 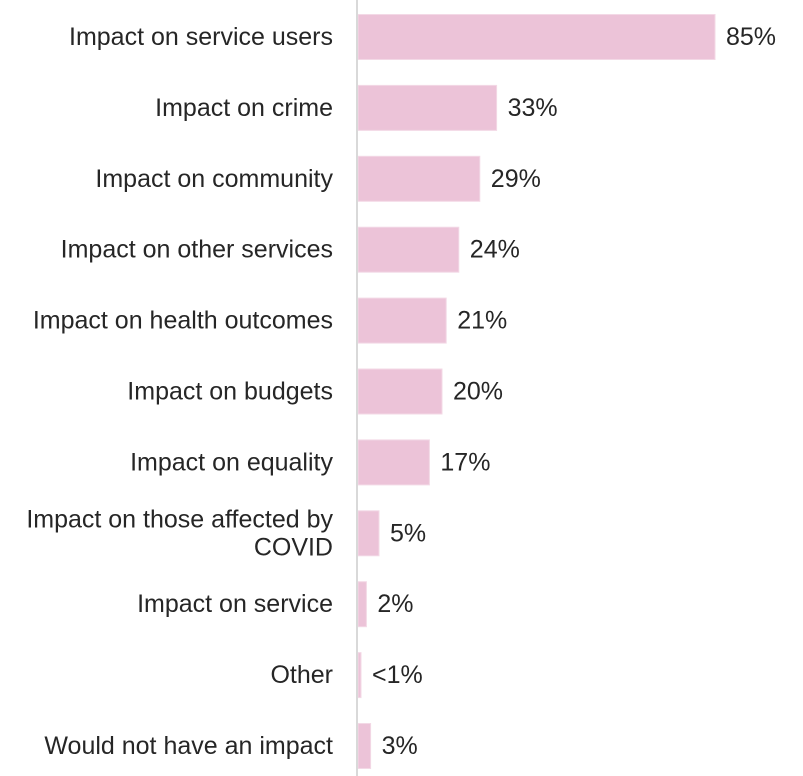 What do you see at coordinates (408, 533) in the screenshot?
I see `value-label-7: 5%` at bounding box center [408, 533].